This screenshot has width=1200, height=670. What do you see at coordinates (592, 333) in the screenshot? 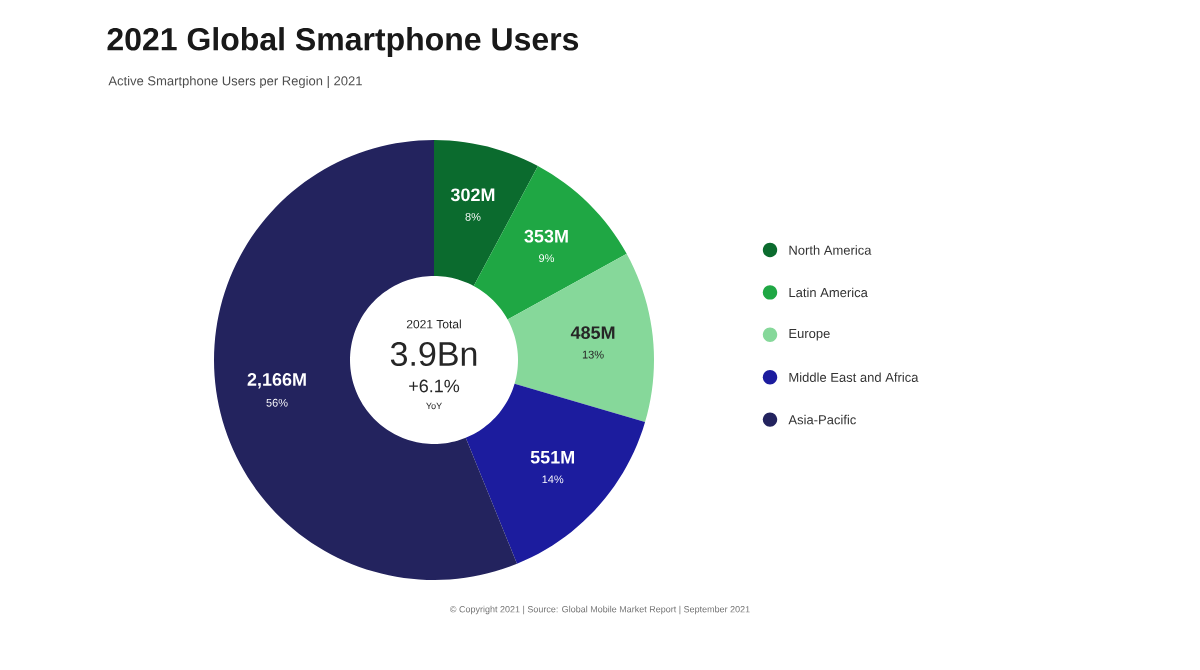
I see `data-label: 485M` at bounding box center [592, 333].